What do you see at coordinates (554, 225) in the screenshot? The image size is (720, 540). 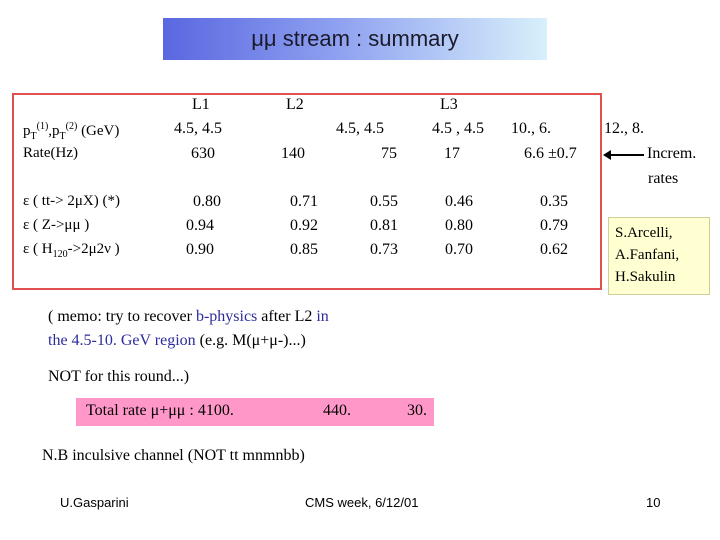 I see `eff-value: 0.79` at bounding box center [554, 225].